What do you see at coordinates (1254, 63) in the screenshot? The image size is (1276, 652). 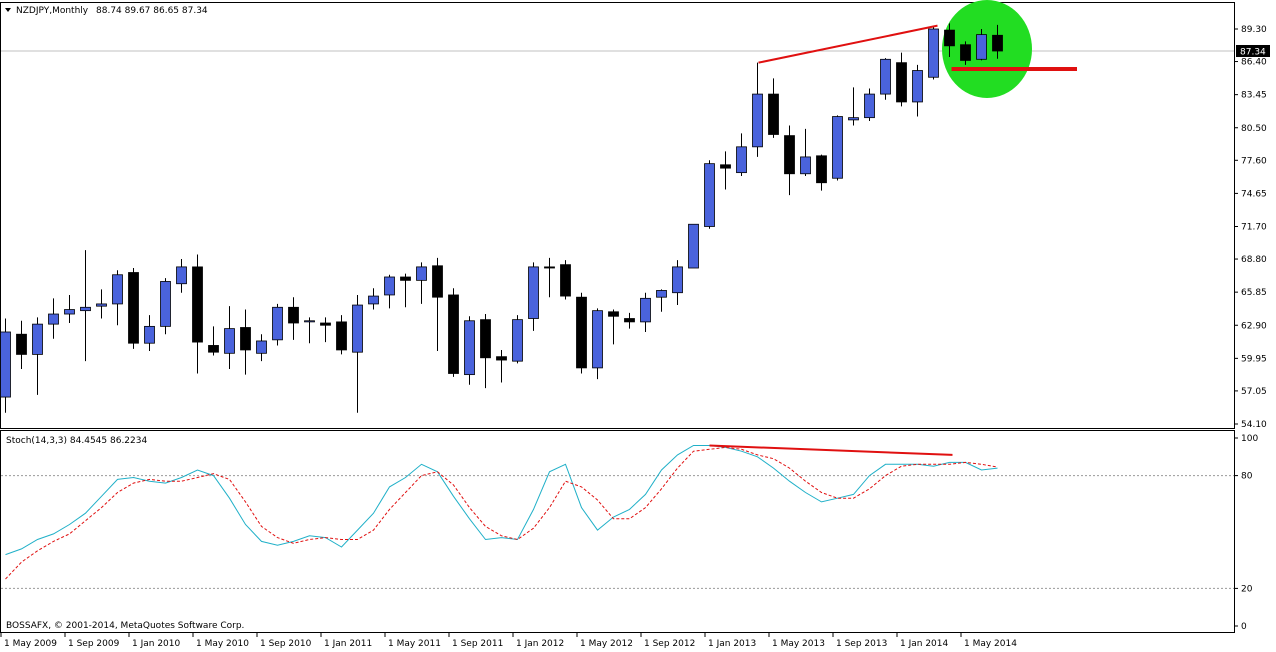 I see `price-tick-label: 86.40` at bounding box center [1254, 63].